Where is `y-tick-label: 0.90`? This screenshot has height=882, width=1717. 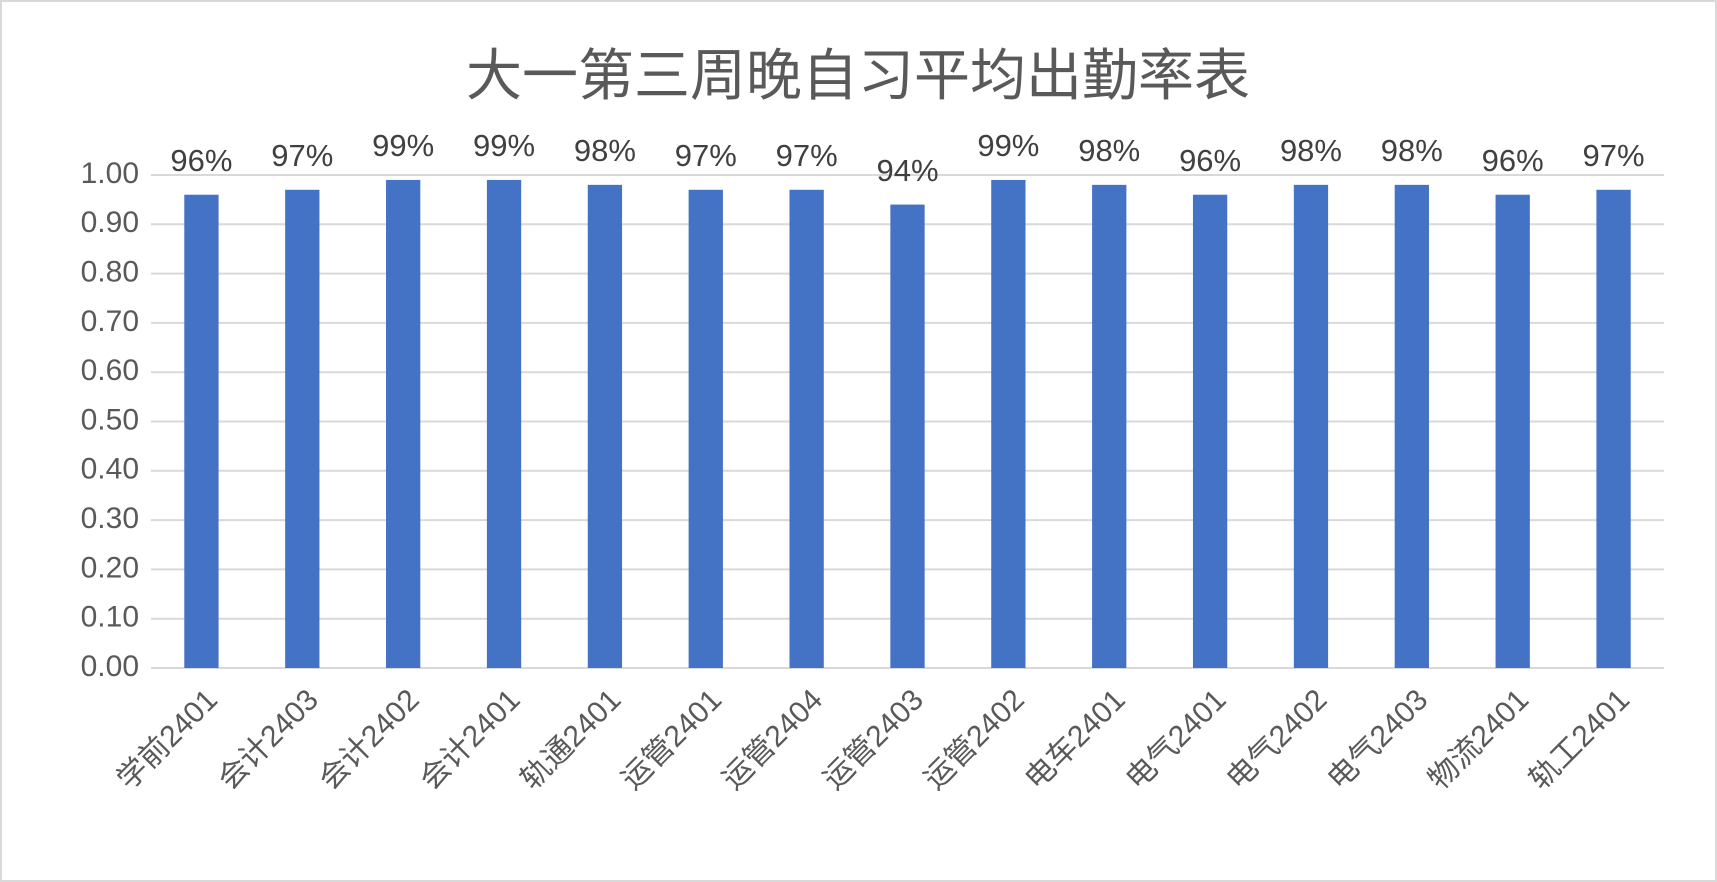
y-tick-label: 0.90 is located at coordinates (110, 222).